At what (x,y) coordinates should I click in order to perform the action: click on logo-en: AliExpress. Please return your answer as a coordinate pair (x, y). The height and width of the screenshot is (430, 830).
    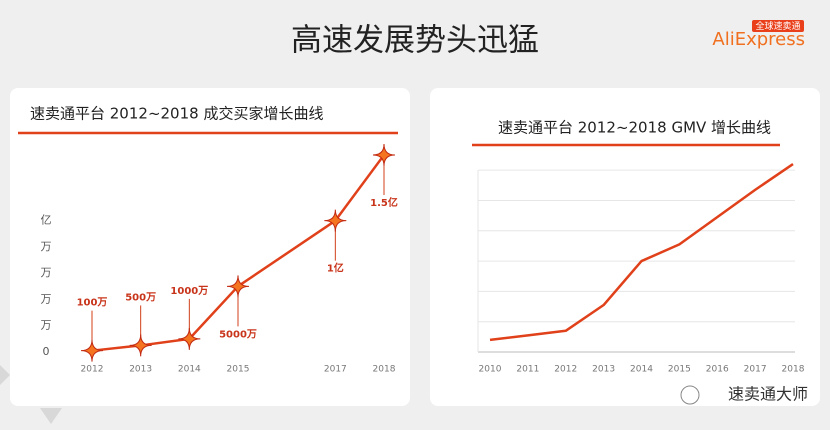
    Looking at the image, I should click on (758, 39).